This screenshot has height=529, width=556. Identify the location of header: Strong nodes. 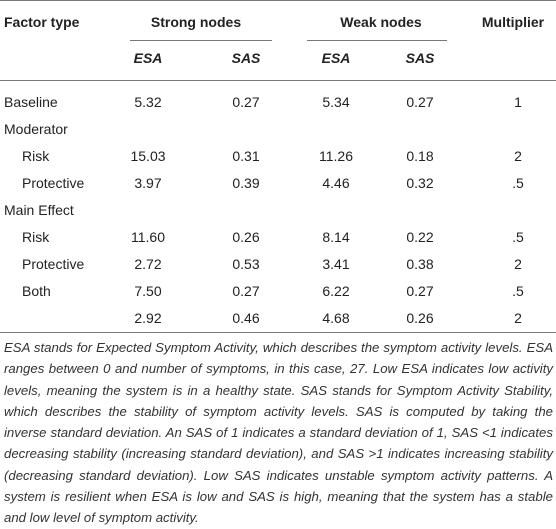
(196, 22).